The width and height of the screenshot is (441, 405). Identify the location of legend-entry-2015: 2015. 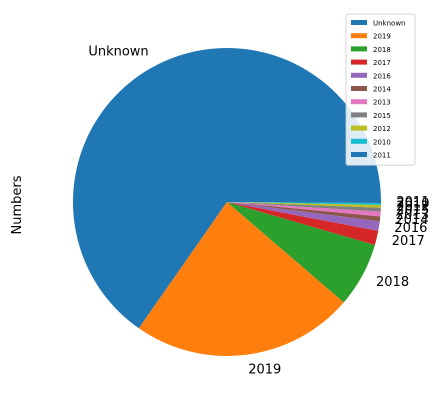
(382, 116).